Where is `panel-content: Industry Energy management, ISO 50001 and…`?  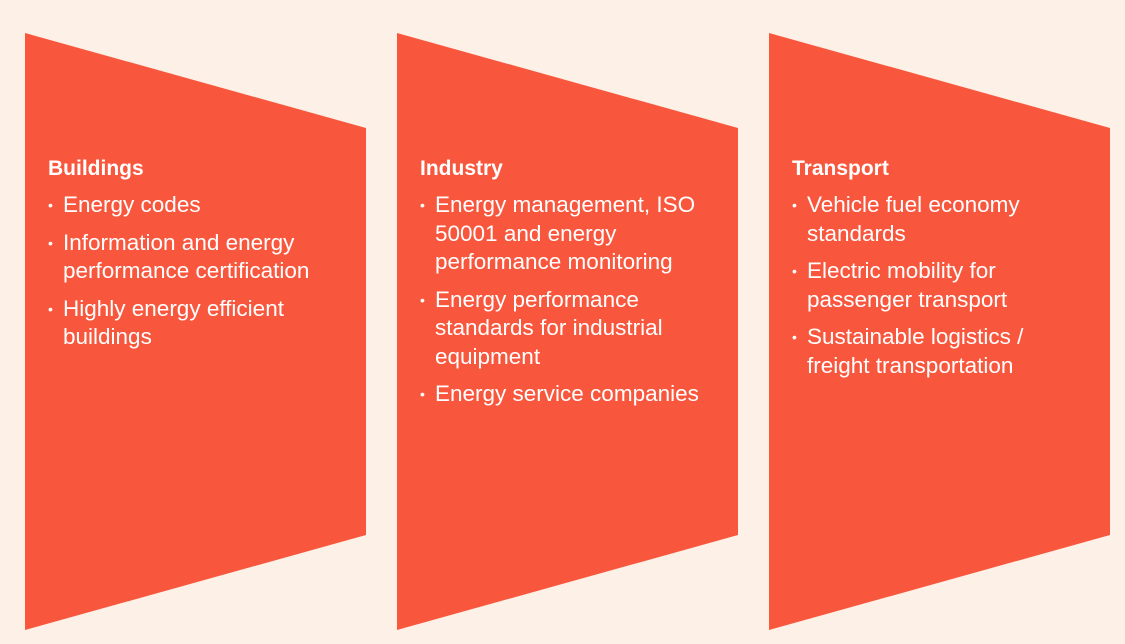
panel-content: Industry Energy management, ISO 50001 and… is located at coordinates (570, 287).